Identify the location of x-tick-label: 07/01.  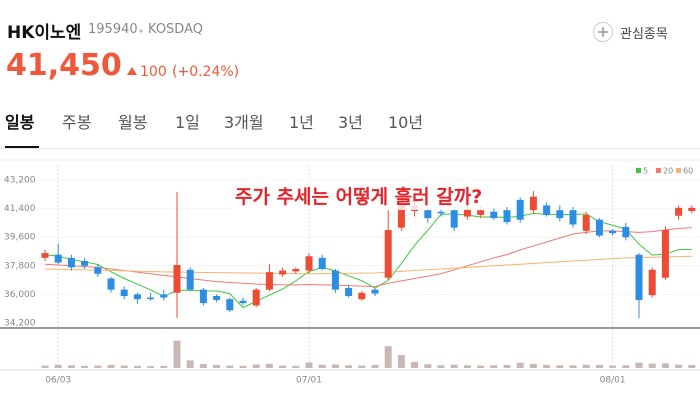
(309, 381).